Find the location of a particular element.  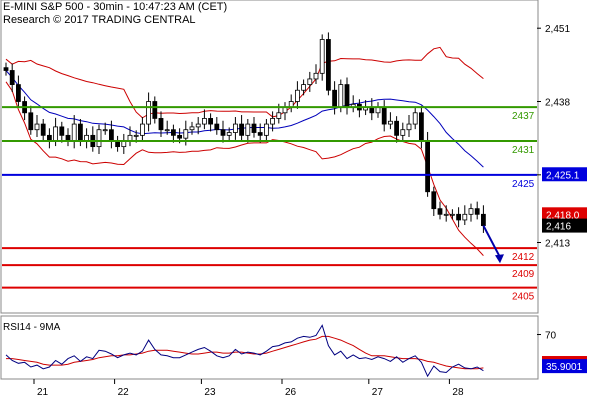

date-tick-label: 23 is located at coordinates (210, 392).